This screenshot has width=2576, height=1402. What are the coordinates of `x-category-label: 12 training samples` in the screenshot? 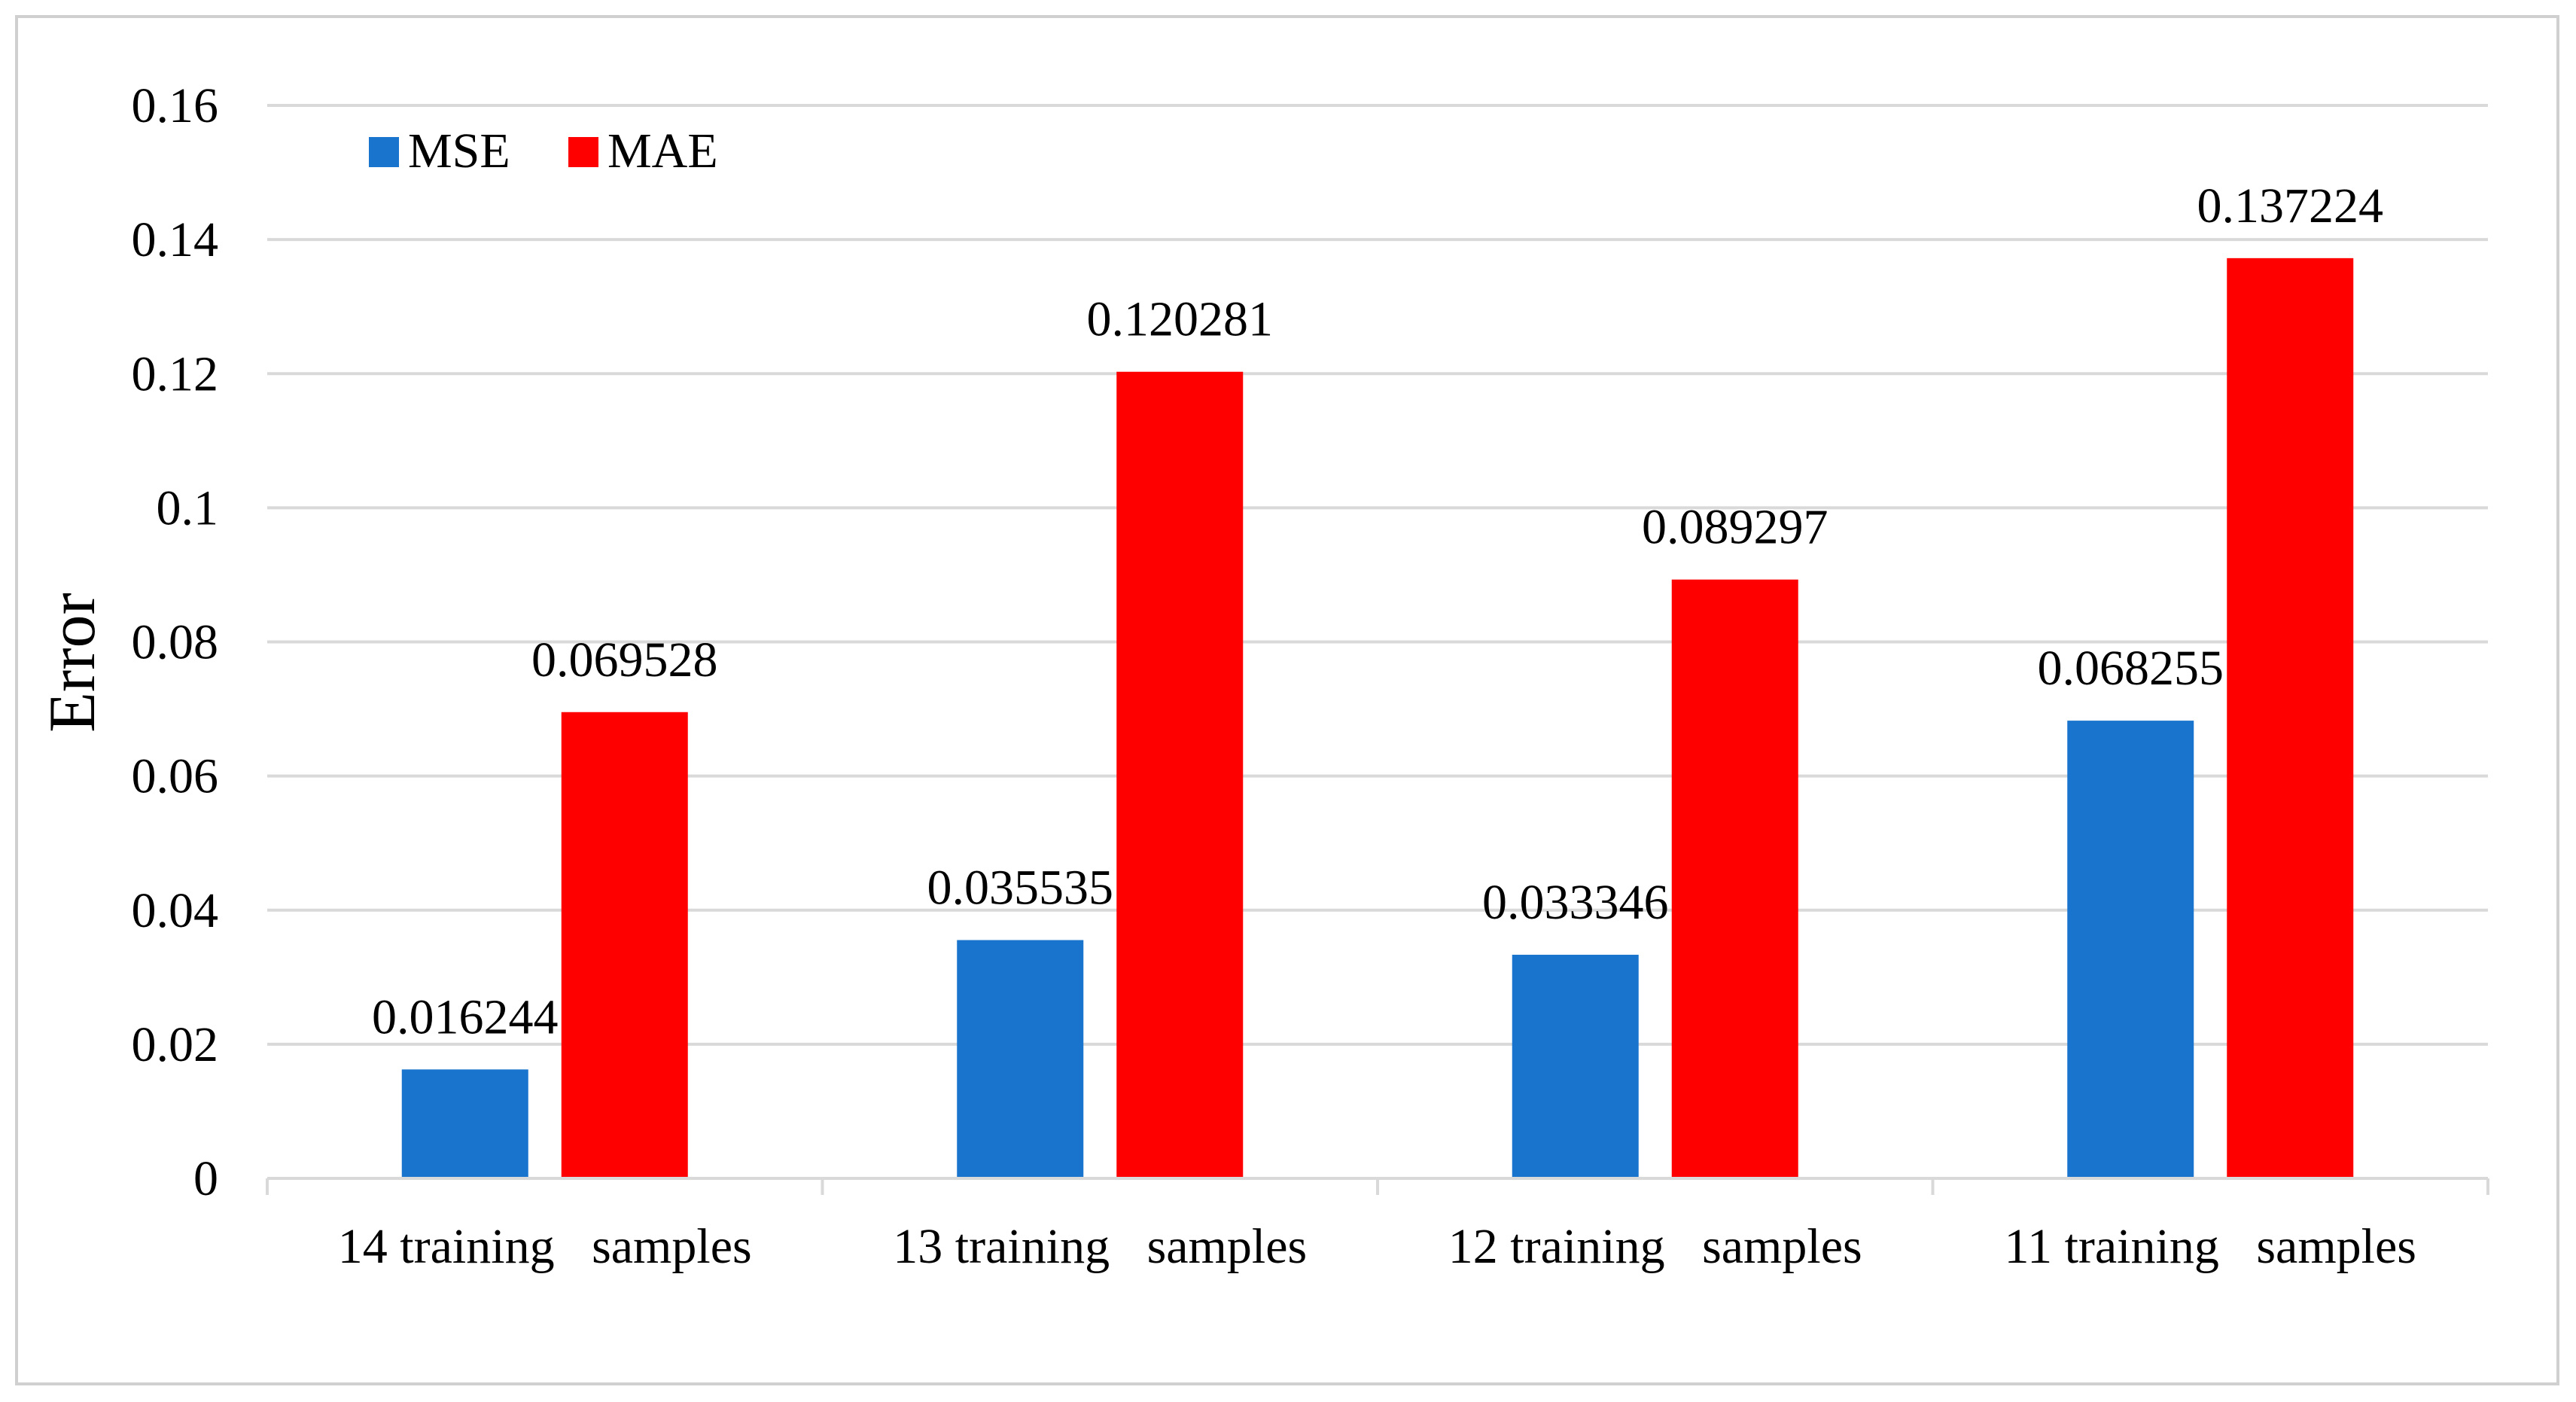 It's located at (1655, 1246).